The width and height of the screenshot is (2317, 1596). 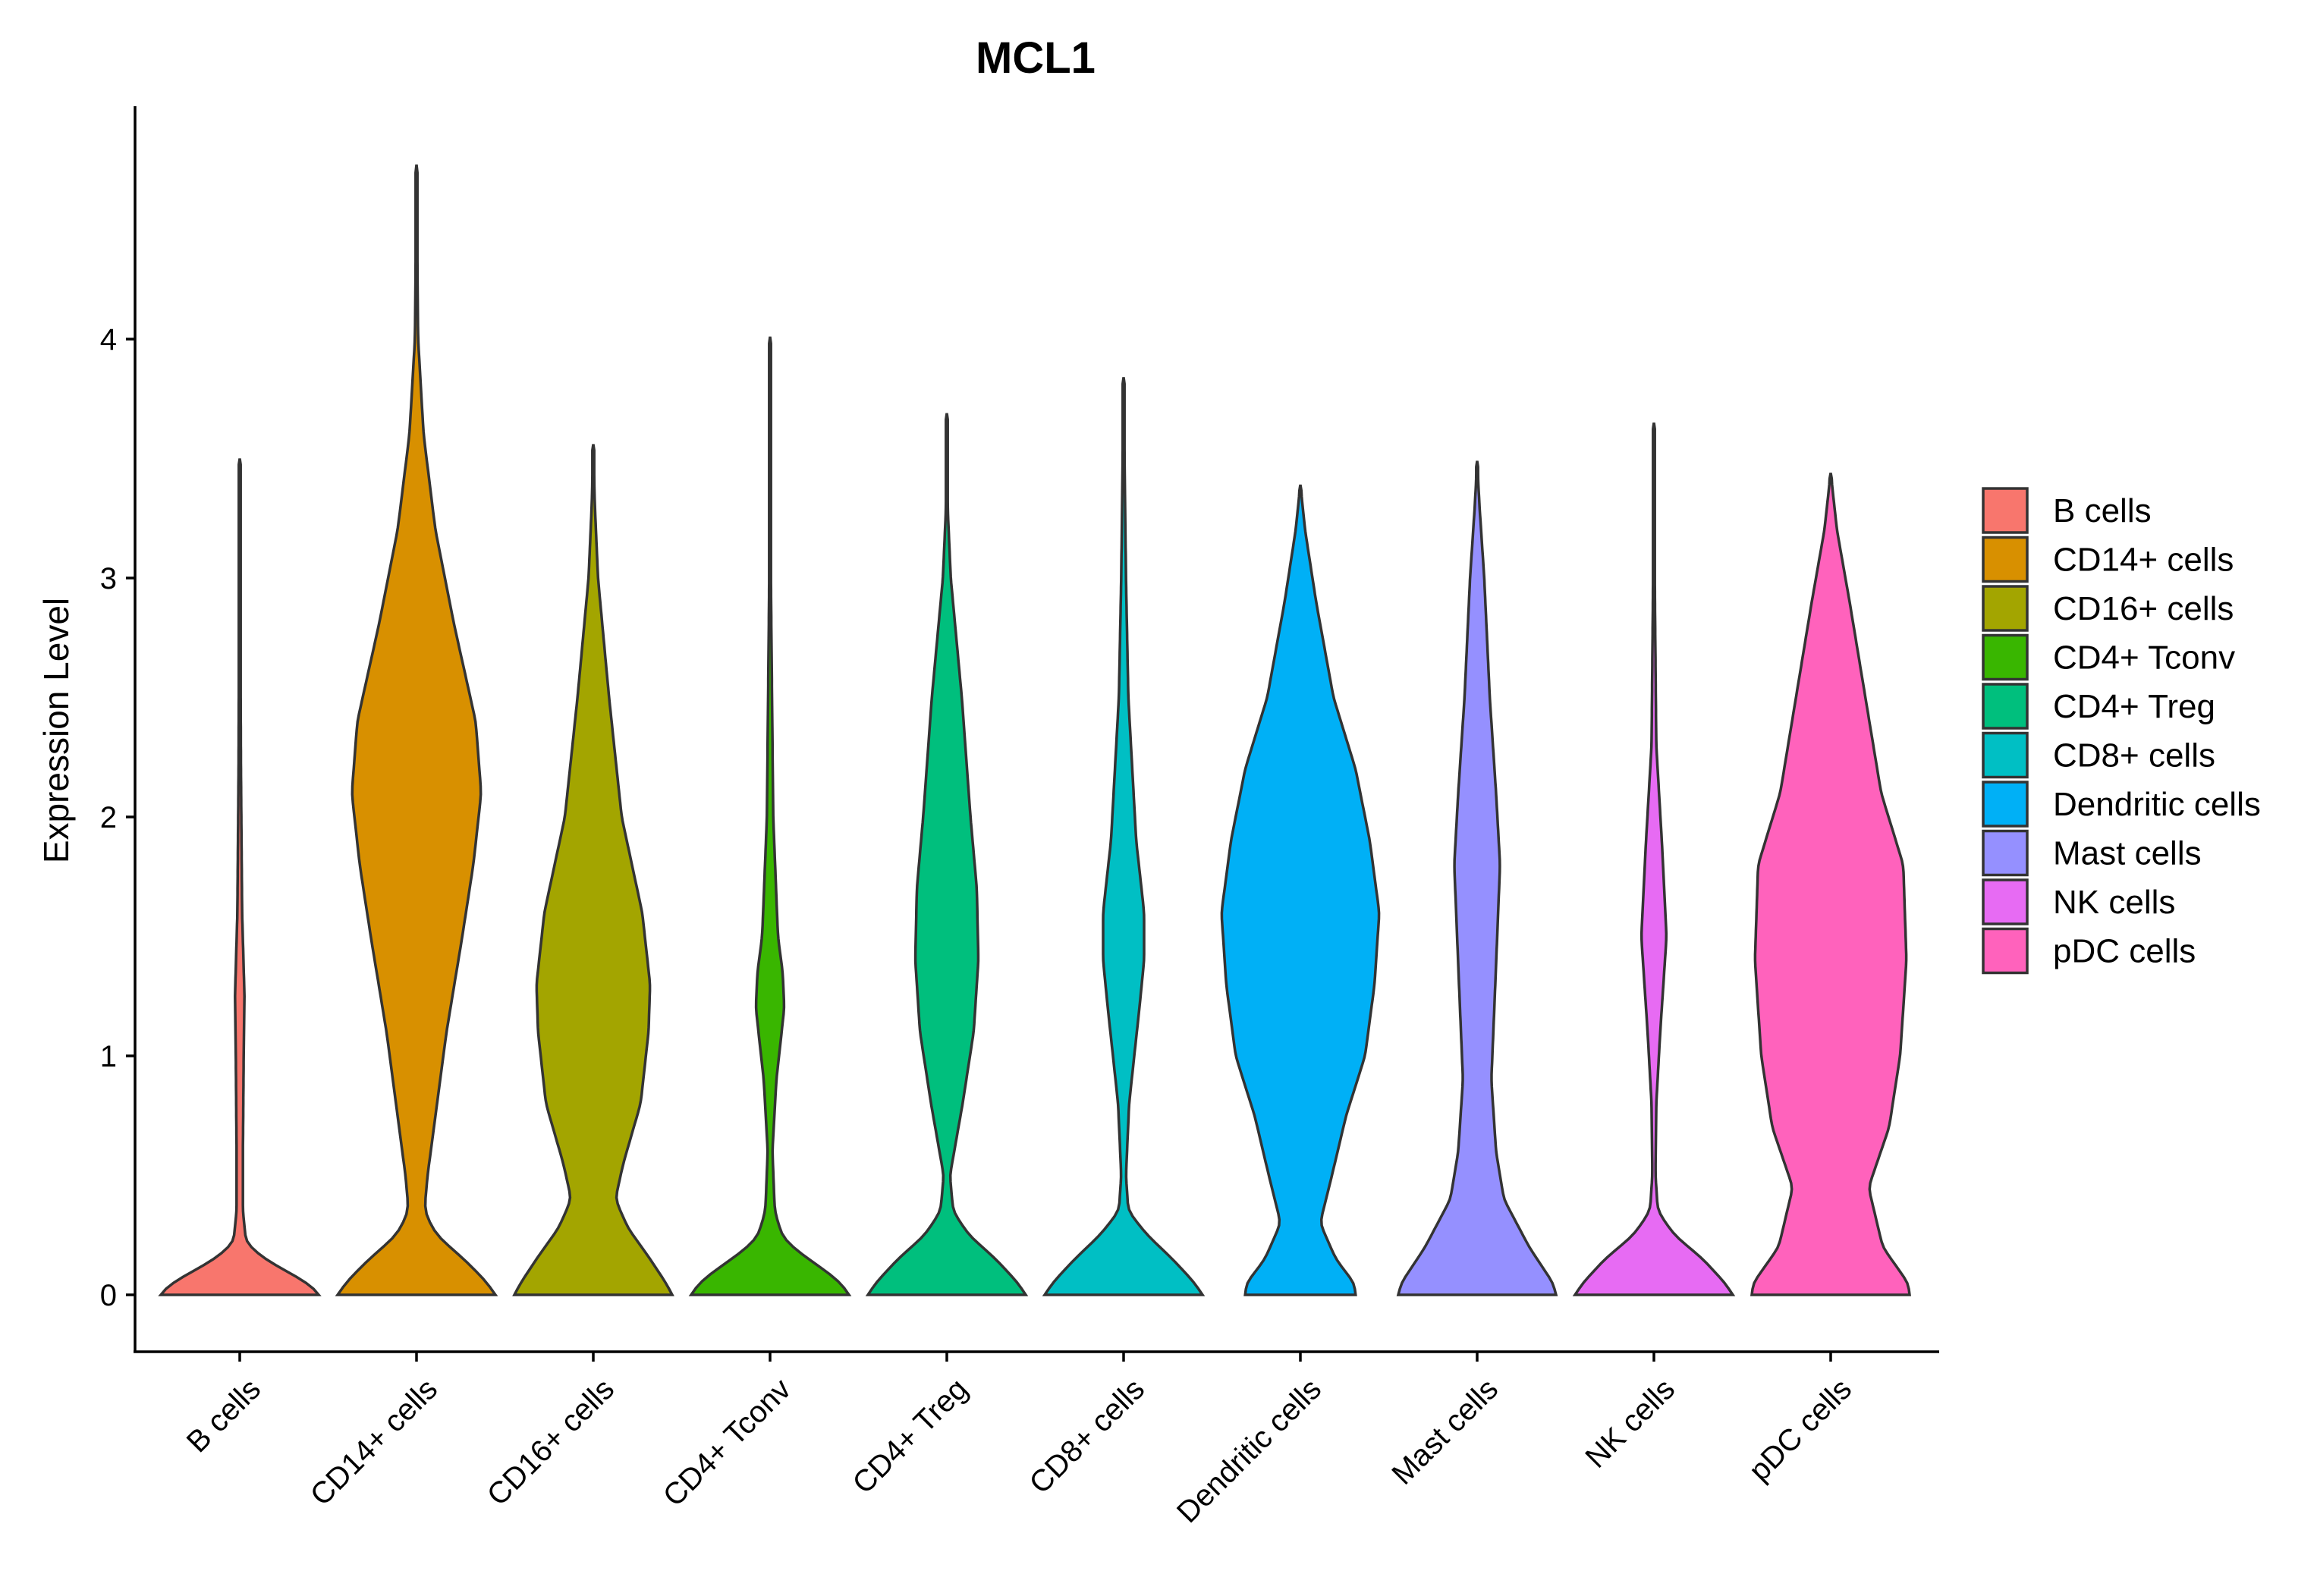 What do you see at coordinates (2005, 559) in the screenshot?
I see `legend-swatch-cd14-cells` at bounding box center [2005, 559].